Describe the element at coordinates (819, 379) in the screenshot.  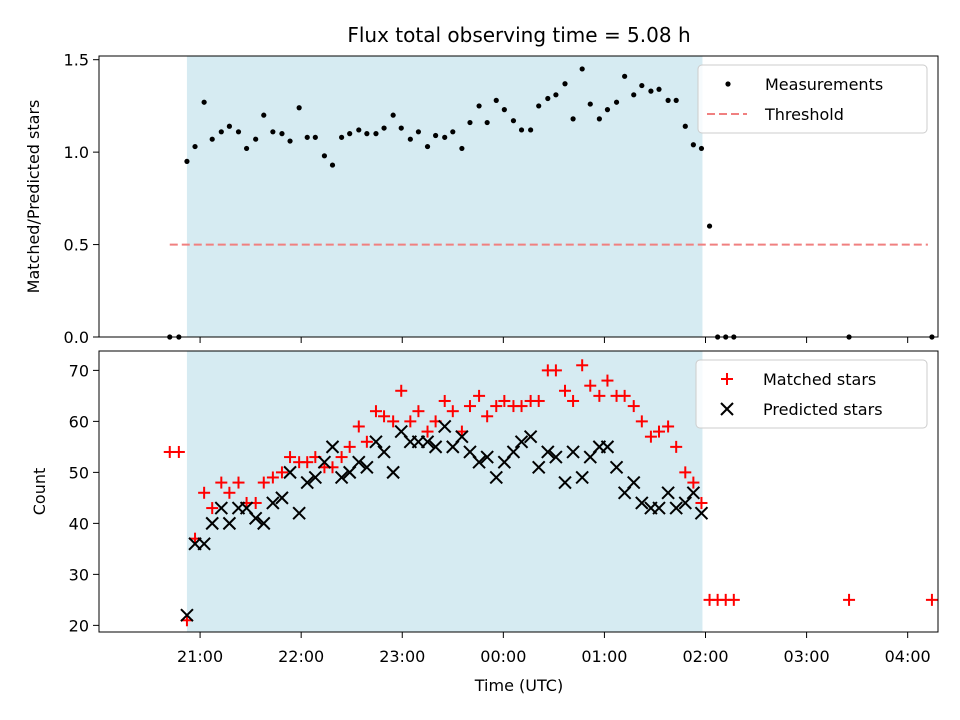
I see `legend-matched-label: Matched stars` at that location.